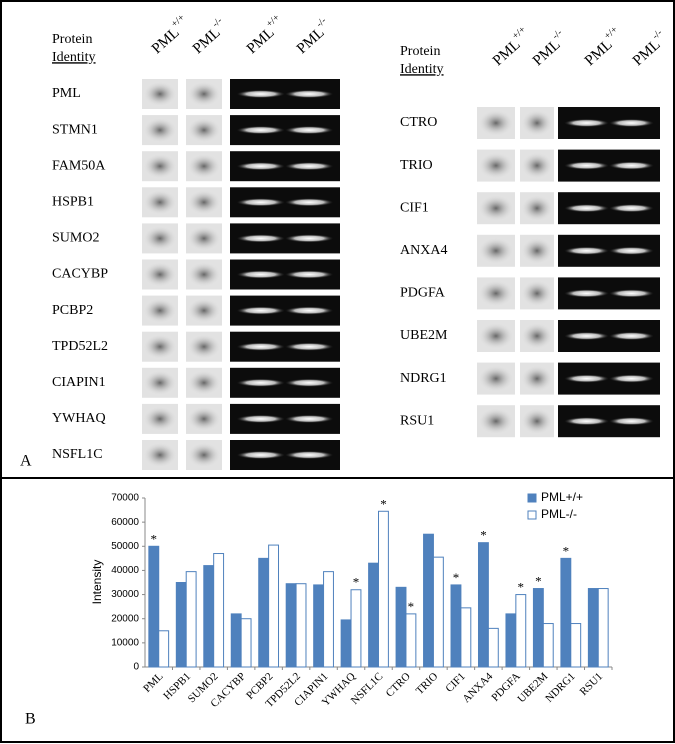  Describe the element at coordinates (77, 454) in the screenshot. I see `protein-label: NSFL1C` at that location.